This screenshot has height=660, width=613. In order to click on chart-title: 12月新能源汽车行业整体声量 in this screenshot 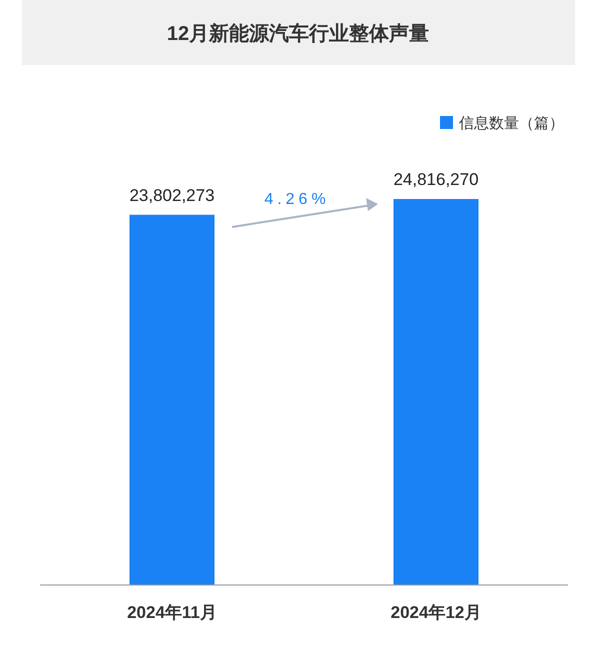, I will do `click(298, 33)`.